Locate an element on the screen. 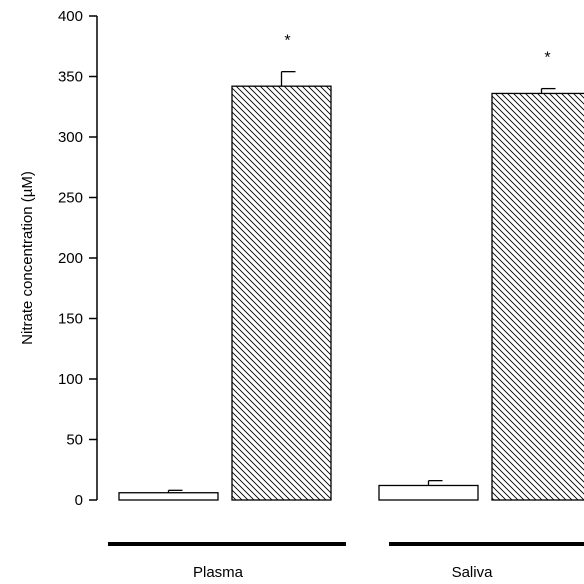 Image resolution: width=584 pixels, height=584 pixels. y-tick-label: 50 is located at coordinates (74, 440).